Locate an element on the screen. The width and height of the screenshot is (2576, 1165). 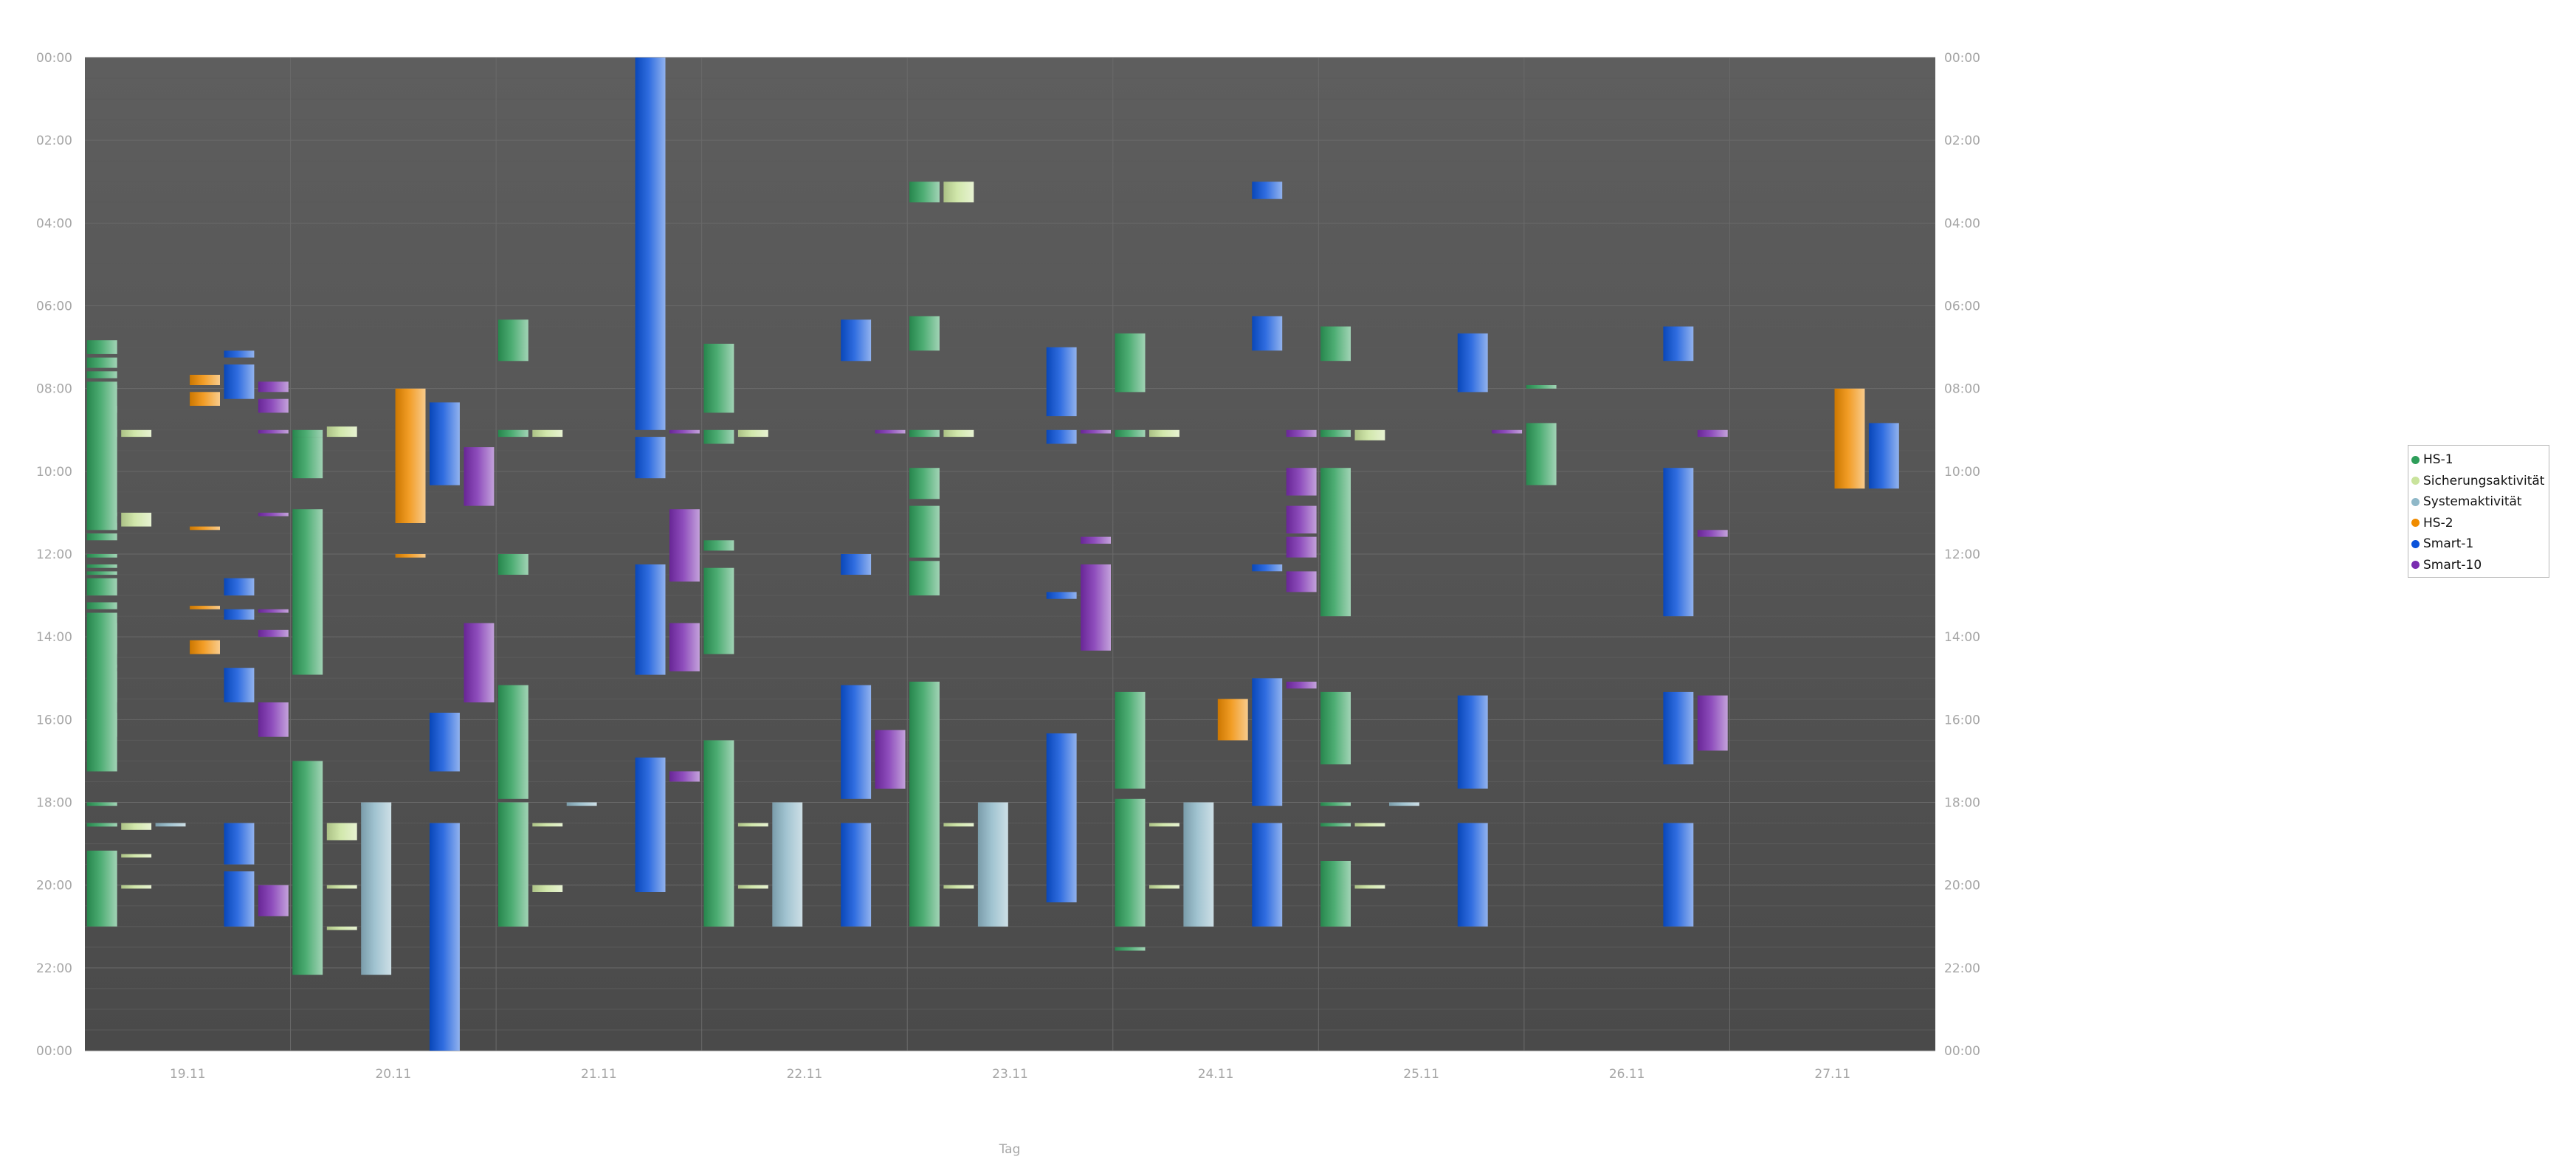
y-tick-label: 12:00 is located at coordinates (54, 554).